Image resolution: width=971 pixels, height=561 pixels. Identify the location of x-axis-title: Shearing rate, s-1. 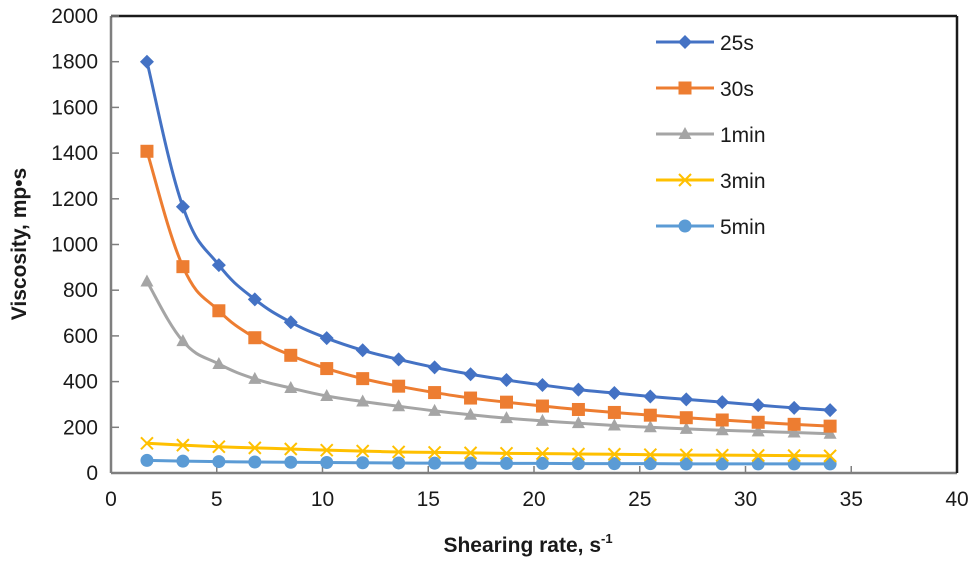
(527, 544).